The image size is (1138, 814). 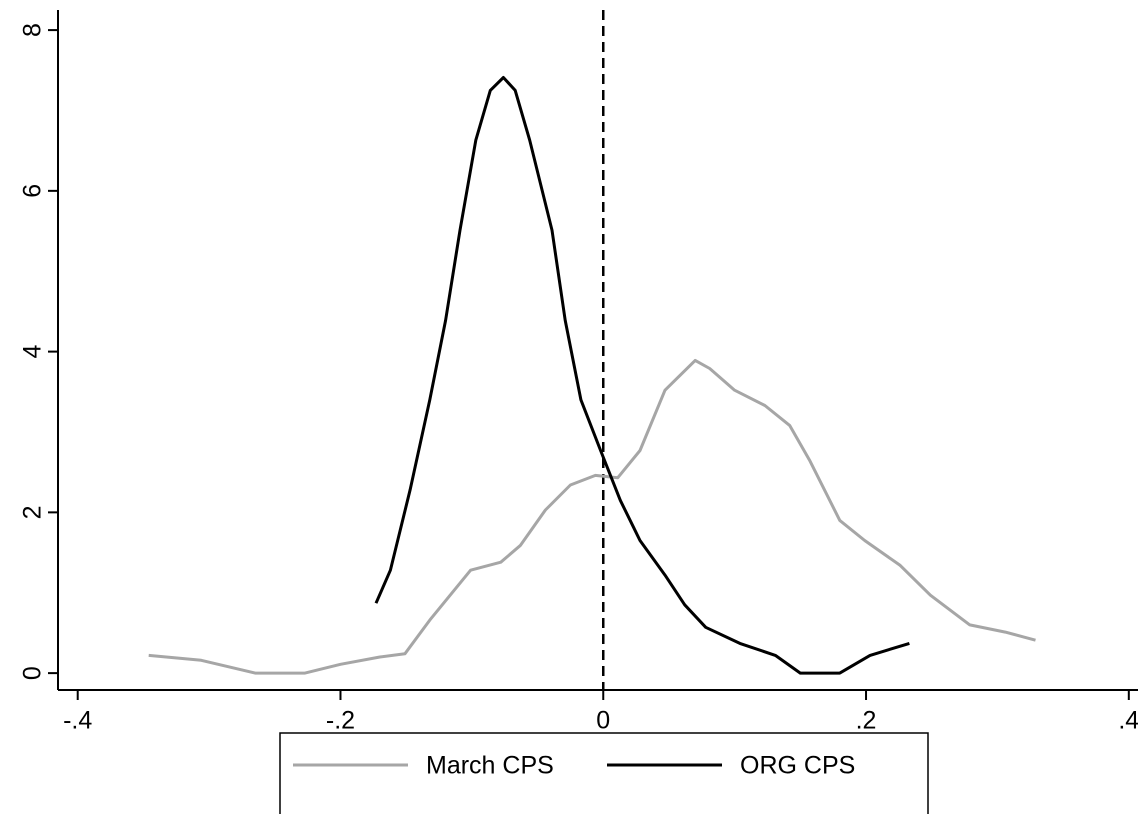 What do you see at coordinates (340, 721) in the screenshot?
I see `x-tick-label: -.2` at bounding box center [340, 721].